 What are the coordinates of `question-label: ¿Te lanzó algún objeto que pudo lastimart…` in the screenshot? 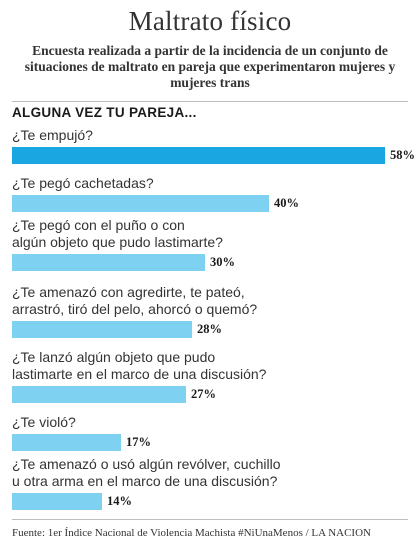 It's located at (139, 365).